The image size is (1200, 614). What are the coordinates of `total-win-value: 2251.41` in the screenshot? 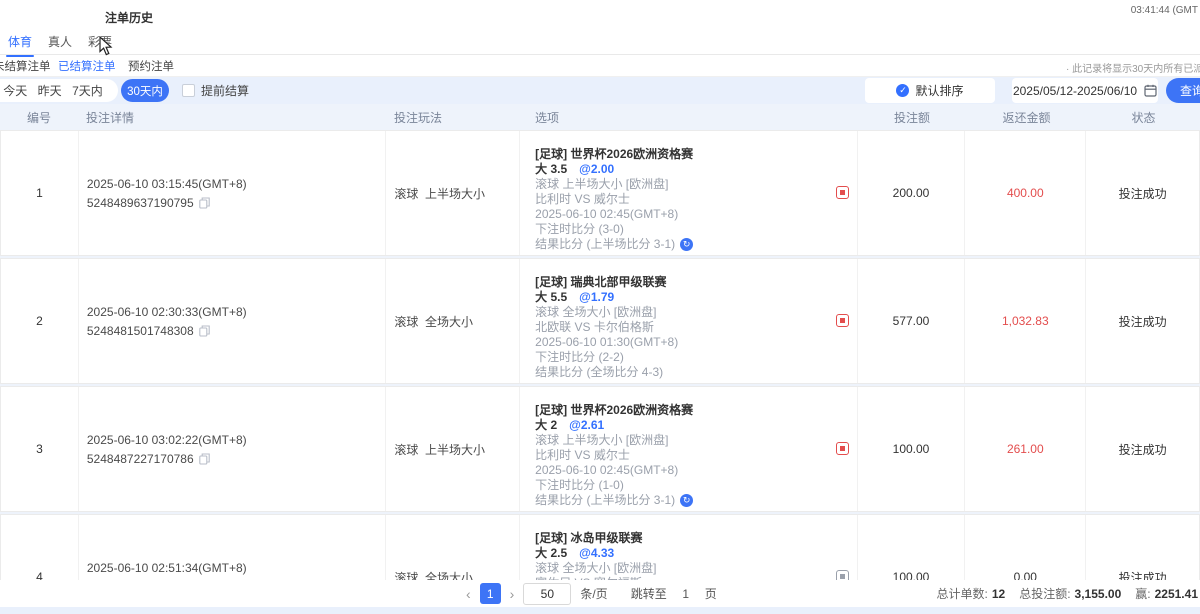 It's located at (1176, 593).